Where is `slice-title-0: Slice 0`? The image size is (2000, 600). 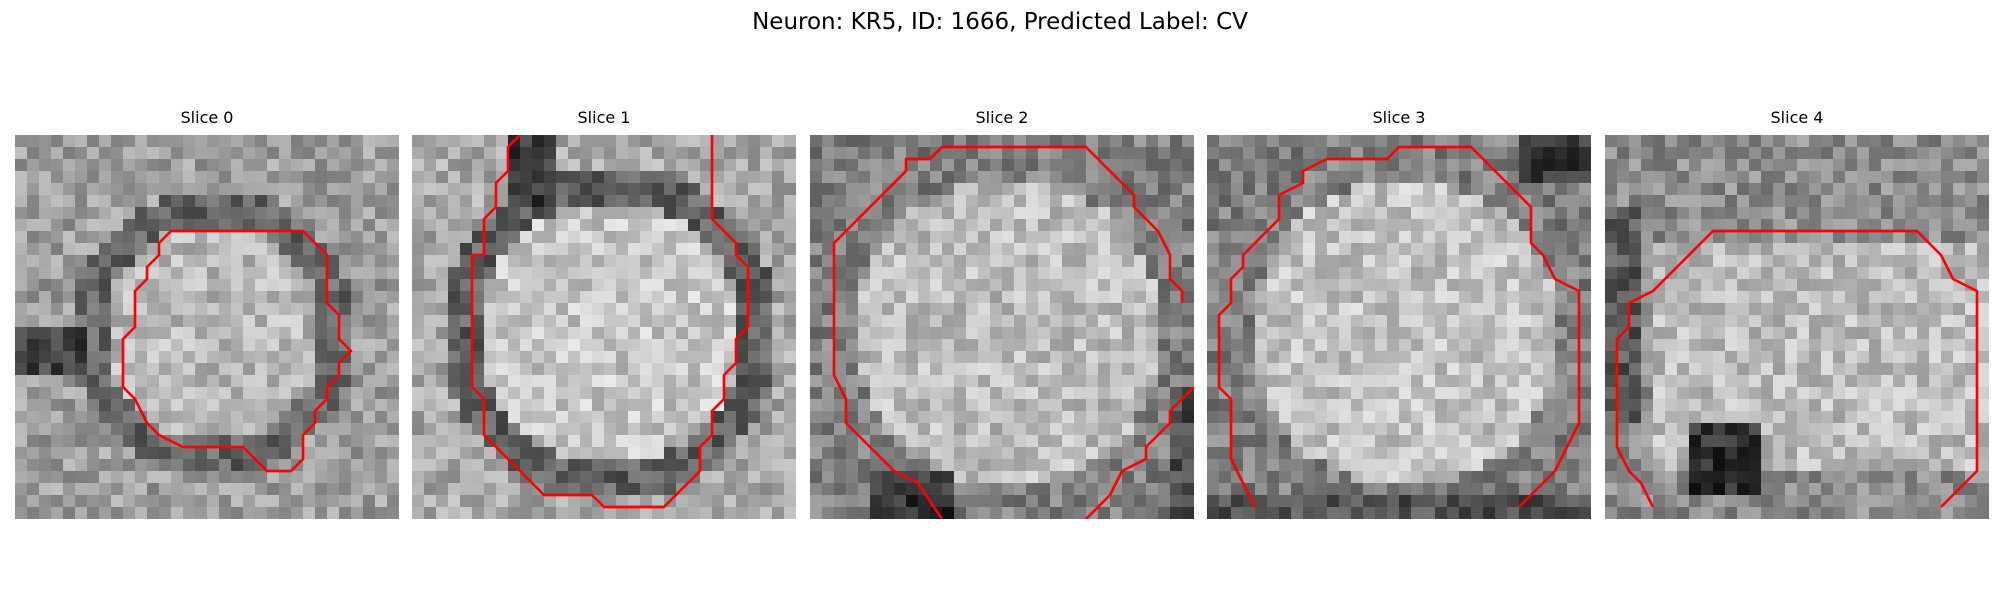 slice-title-0: Slice 0 is located at coordinates (207, 117).